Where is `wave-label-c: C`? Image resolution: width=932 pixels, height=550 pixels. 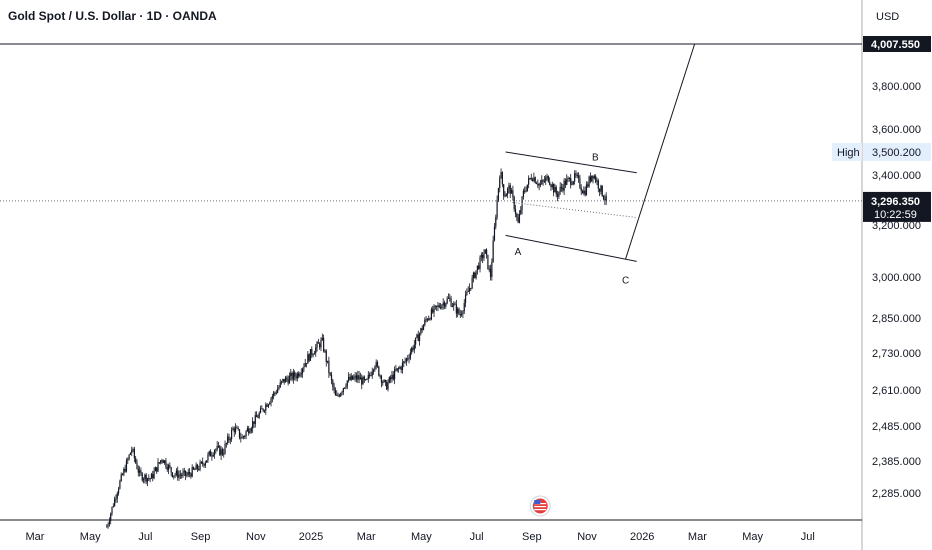
wave-label-c: C is located at coordinates (625, 281).